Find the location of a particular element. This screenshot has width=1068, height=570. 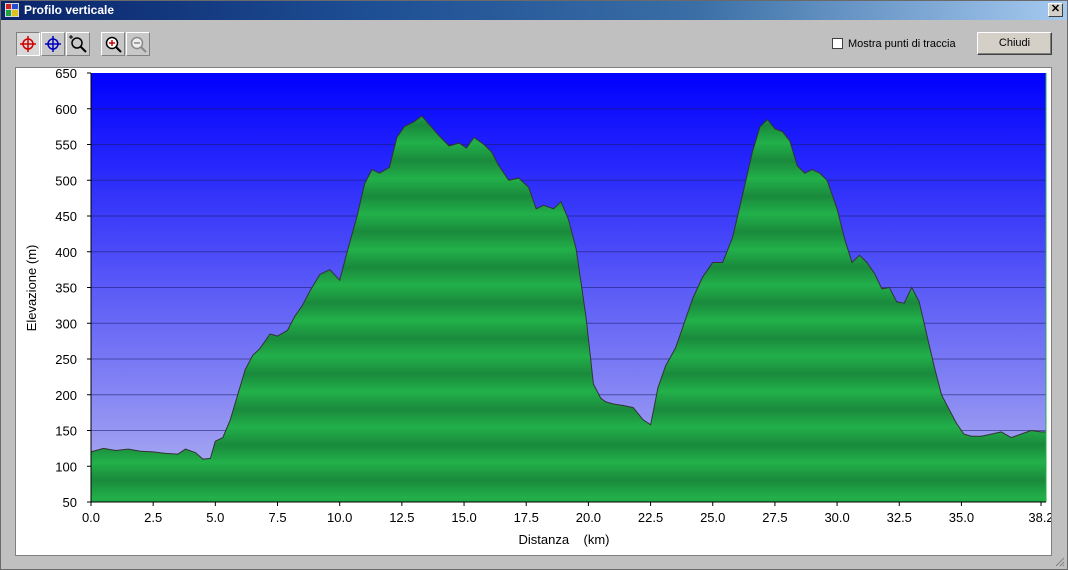

zoom-in-icon is located at coordinates (113, 44).